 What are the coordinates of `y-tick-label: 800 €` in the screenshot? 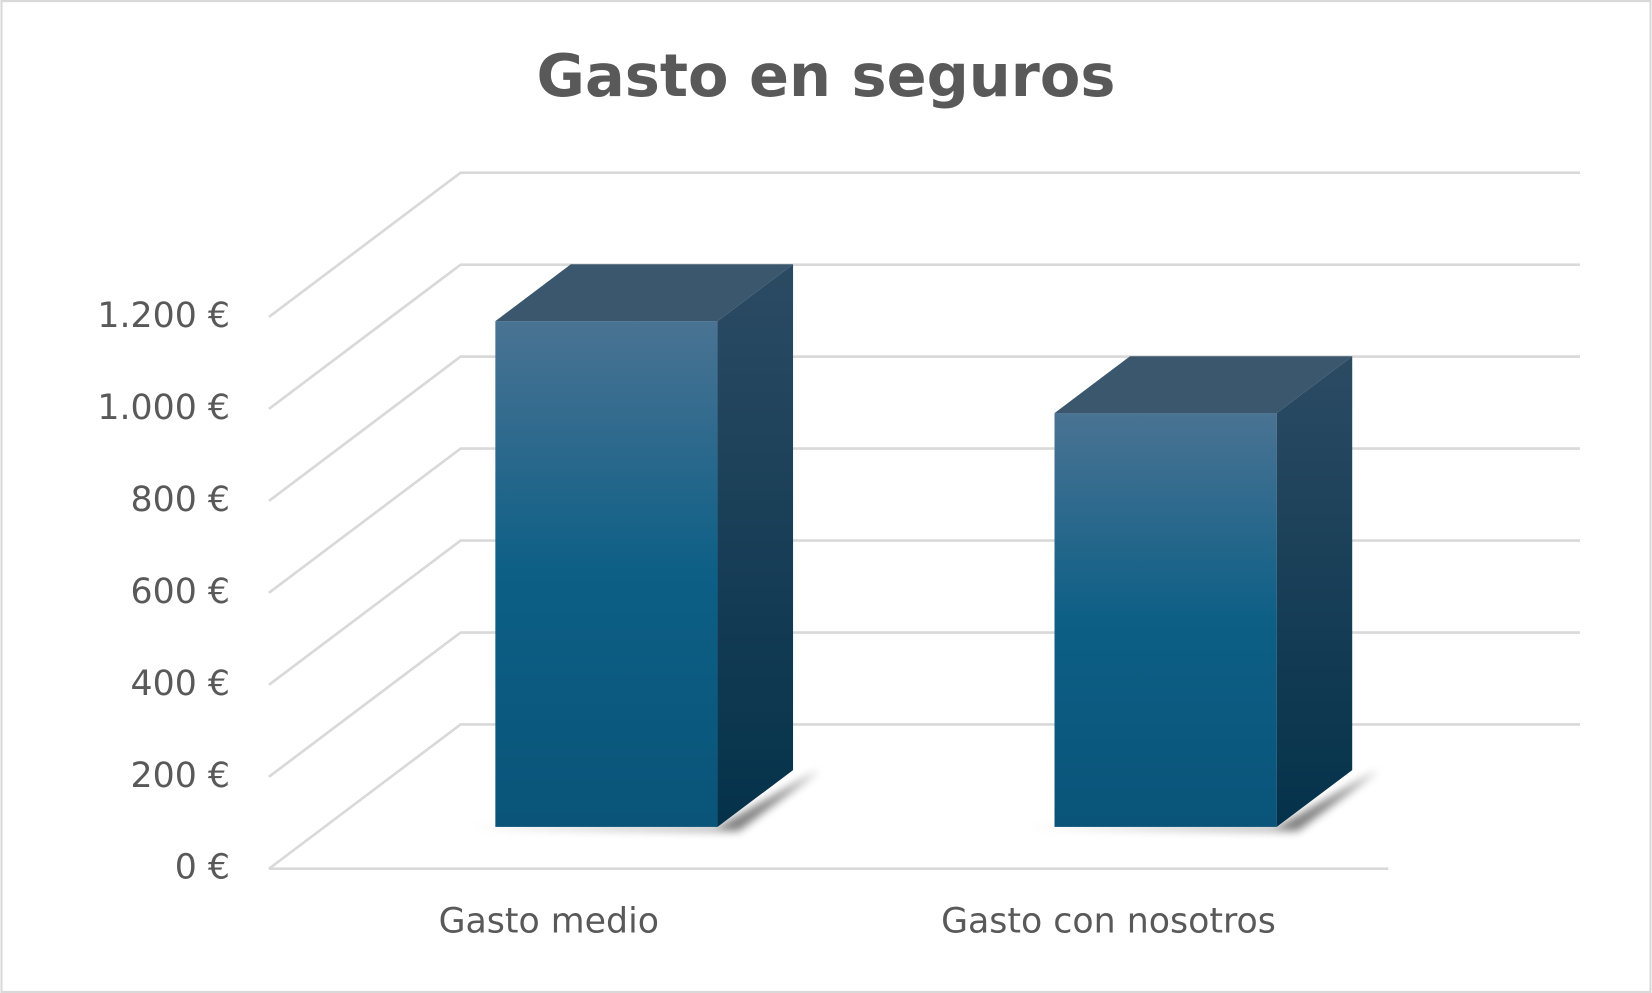 It's located at (180, 500).